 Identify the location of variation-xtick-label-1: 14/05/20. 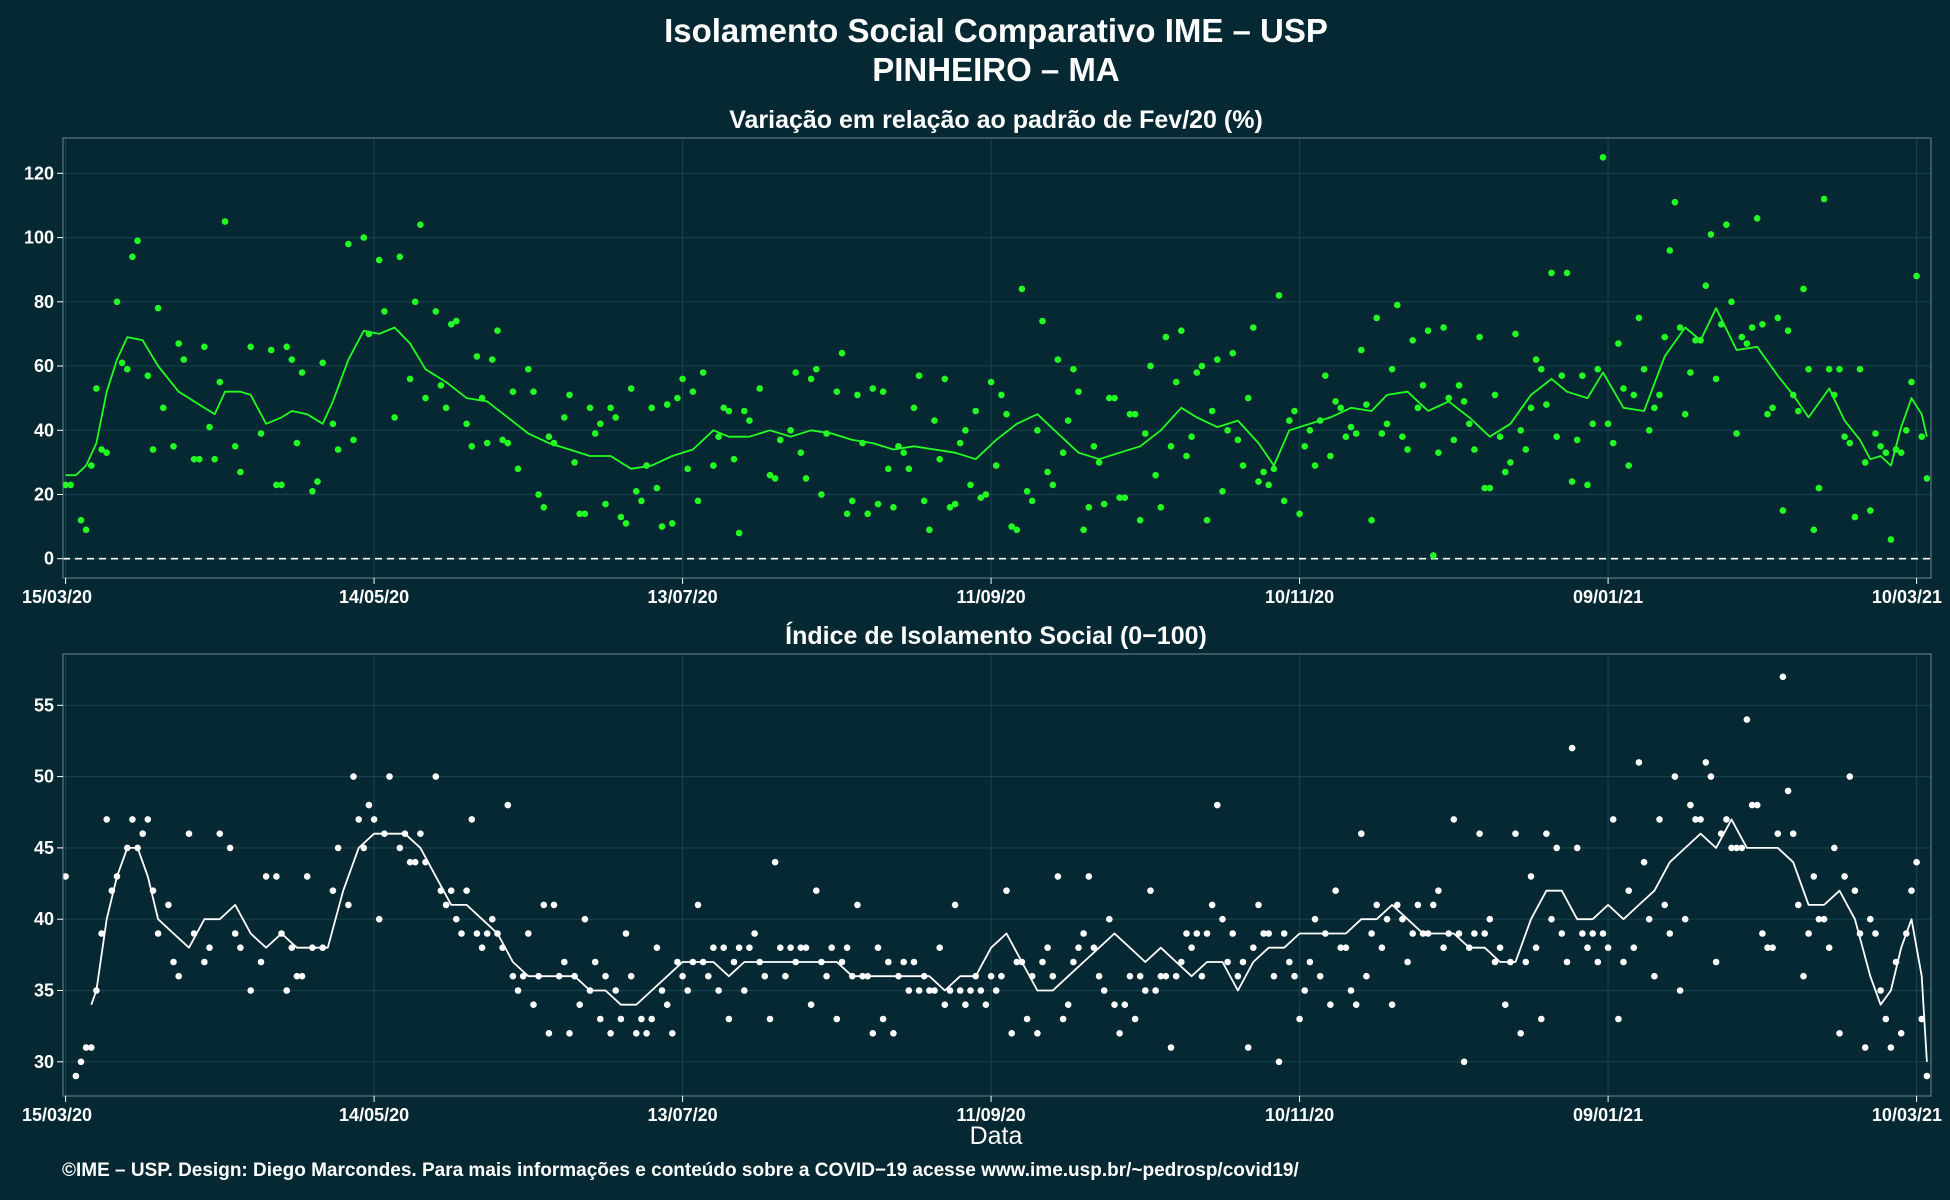
(374, 597).